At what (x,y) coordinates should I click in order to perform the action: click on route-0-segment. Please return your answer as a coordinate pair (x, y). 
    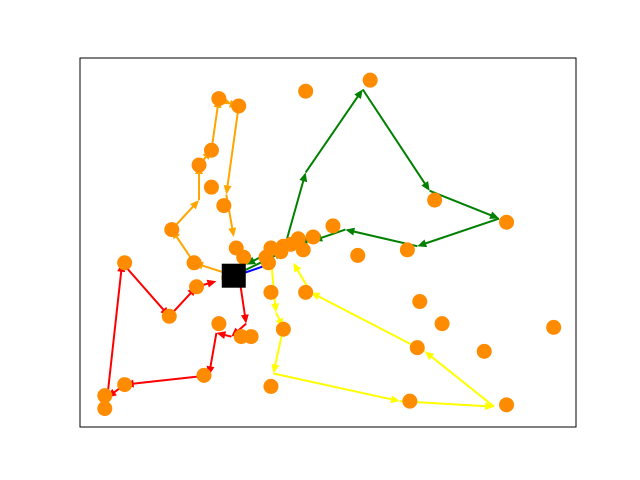
    Looking at the image, I should click on (233, 146).